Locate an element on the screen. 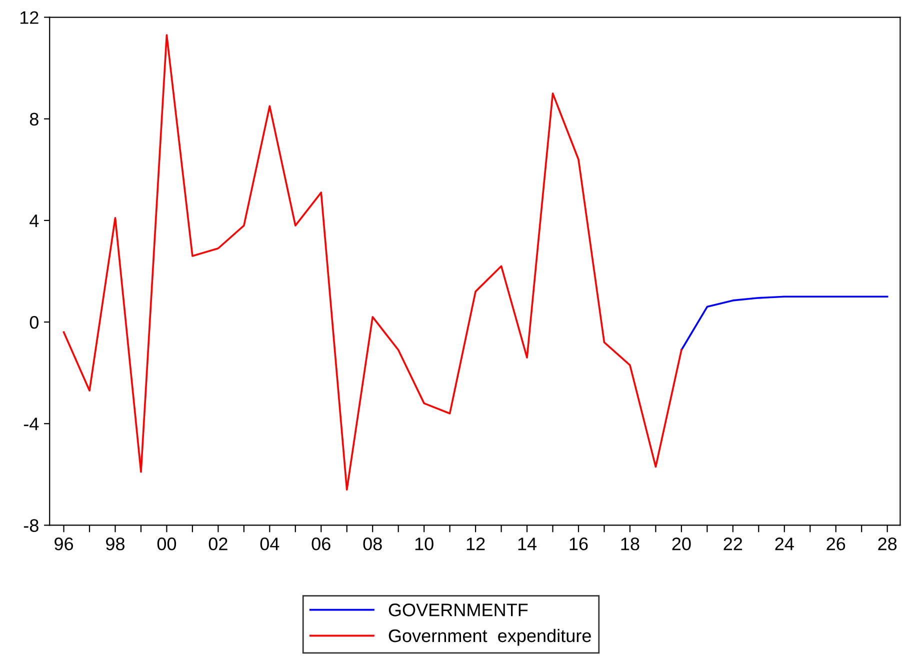  y-tick-label: 12 is located at coordinates (29, 17).